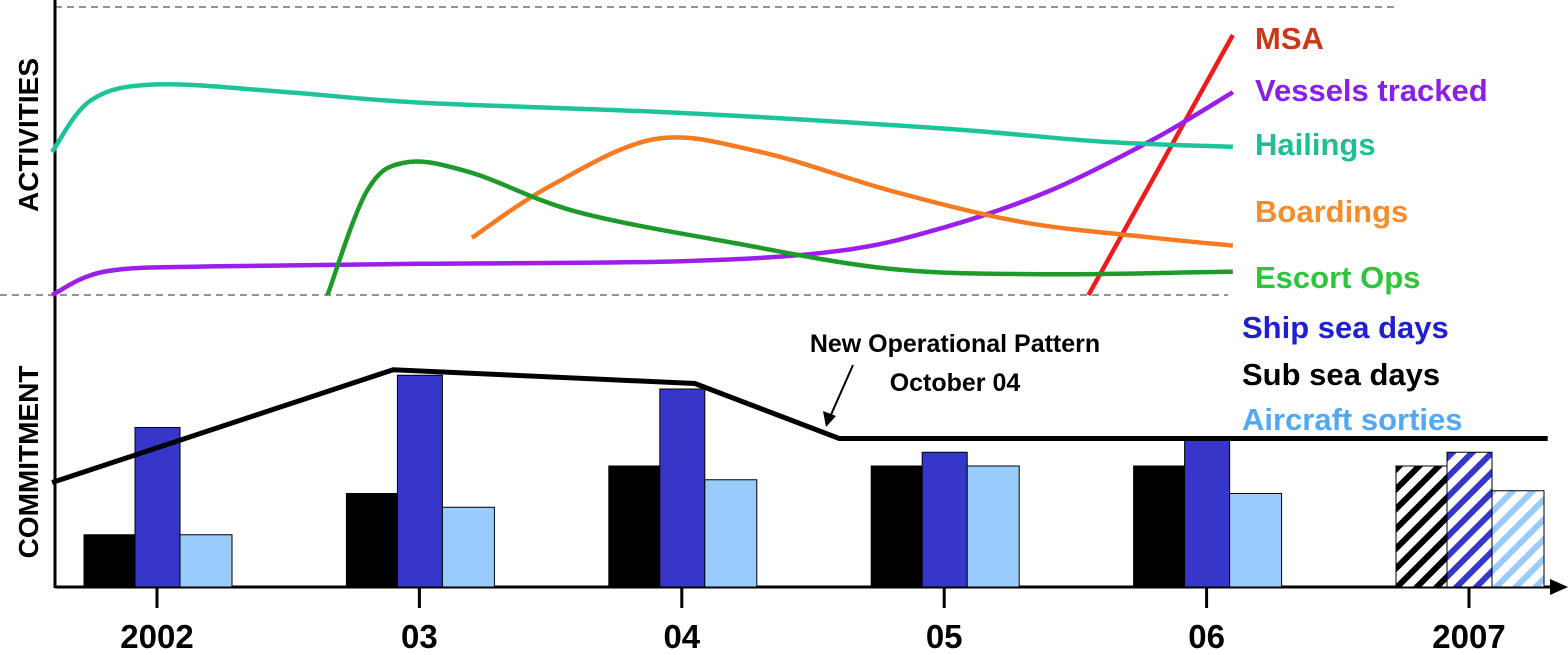  I want to click on annotation-arrow-shaft, so click(841, 391).